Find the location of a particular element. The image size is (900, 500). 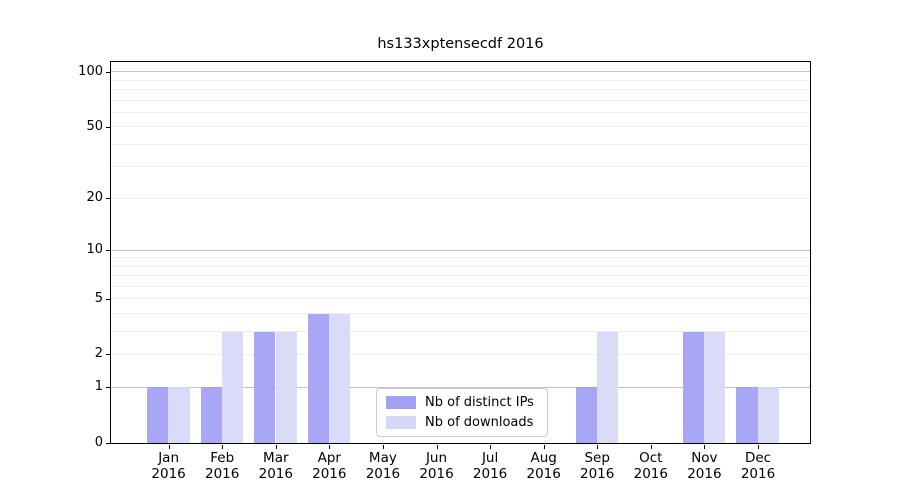

x-tick-label-jul: Jul 2016 is located at coordinates (490, 466).